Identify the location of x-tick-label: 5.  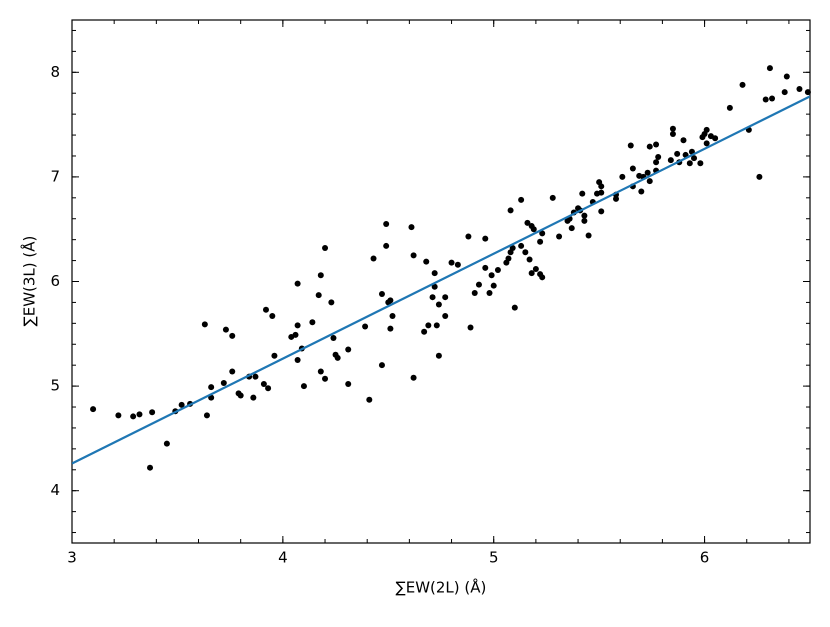
(494, 558).